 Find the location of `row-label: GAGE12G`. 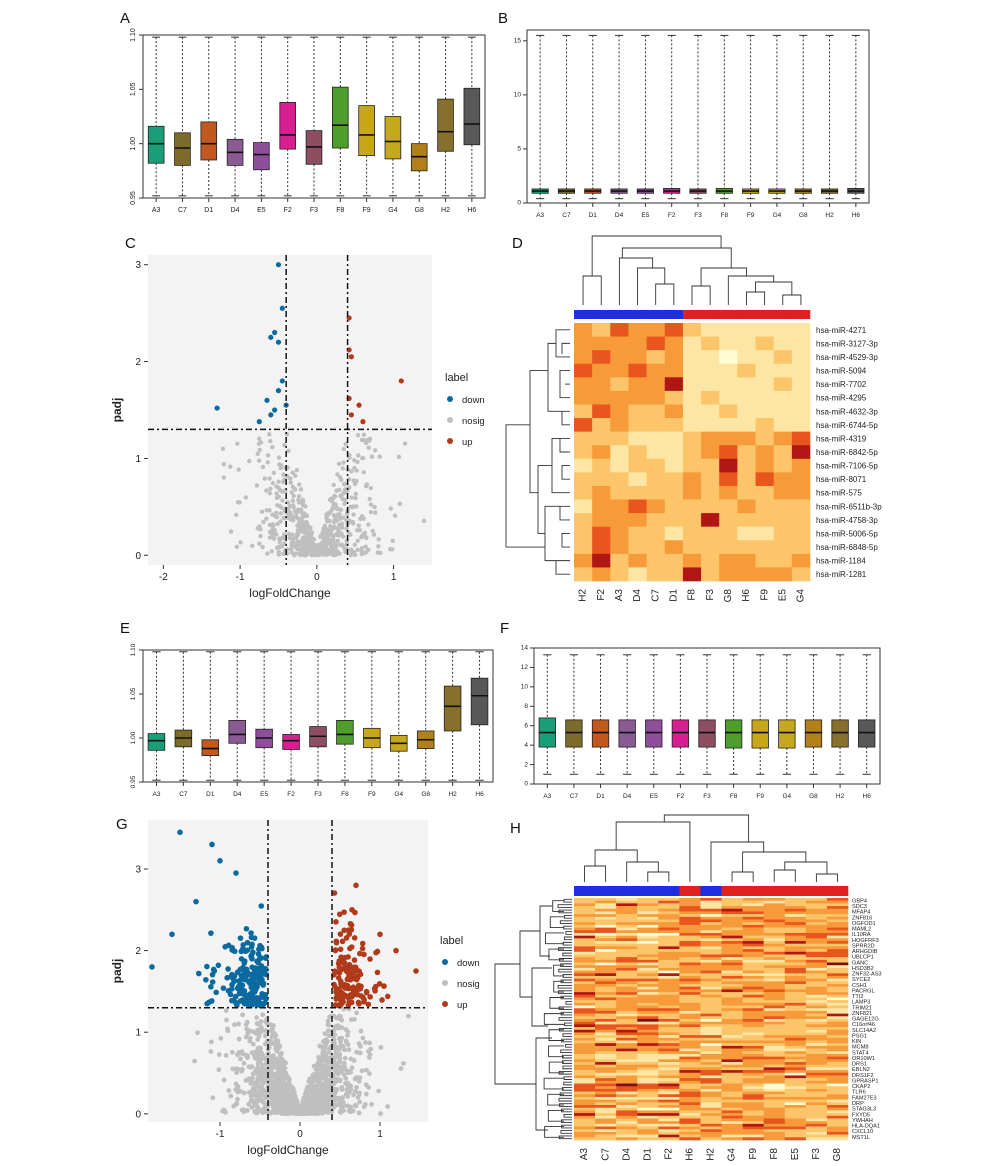

row-label: GAGE12G is located at coordinates (865, 1020).